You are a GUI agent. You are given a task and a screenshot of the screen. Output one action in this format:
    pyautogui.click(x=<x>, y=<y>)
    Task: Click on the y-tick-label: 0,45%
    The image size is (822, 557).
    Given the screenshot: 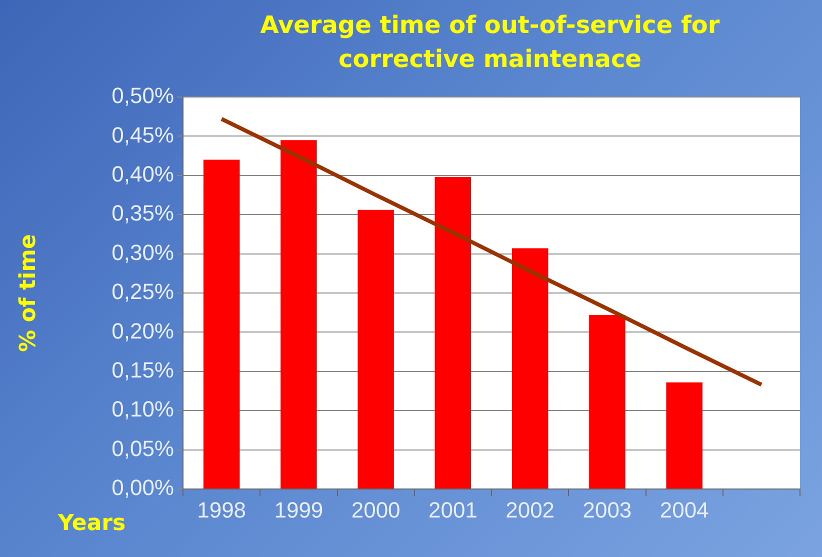 What is the action you would take?
    pyautogui.click(x=143, y=135)
    